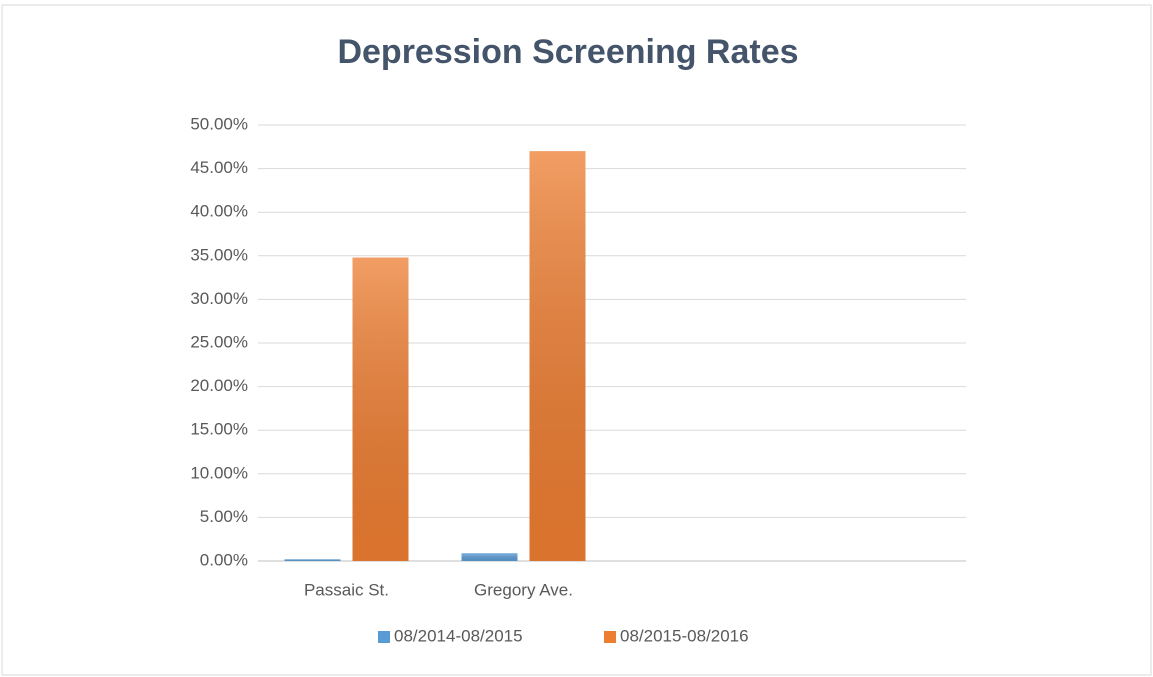 The width and height of the screenshot is (1153, 677). I want to click on chart-title: Depression Screening Rates, so click(567, 52).